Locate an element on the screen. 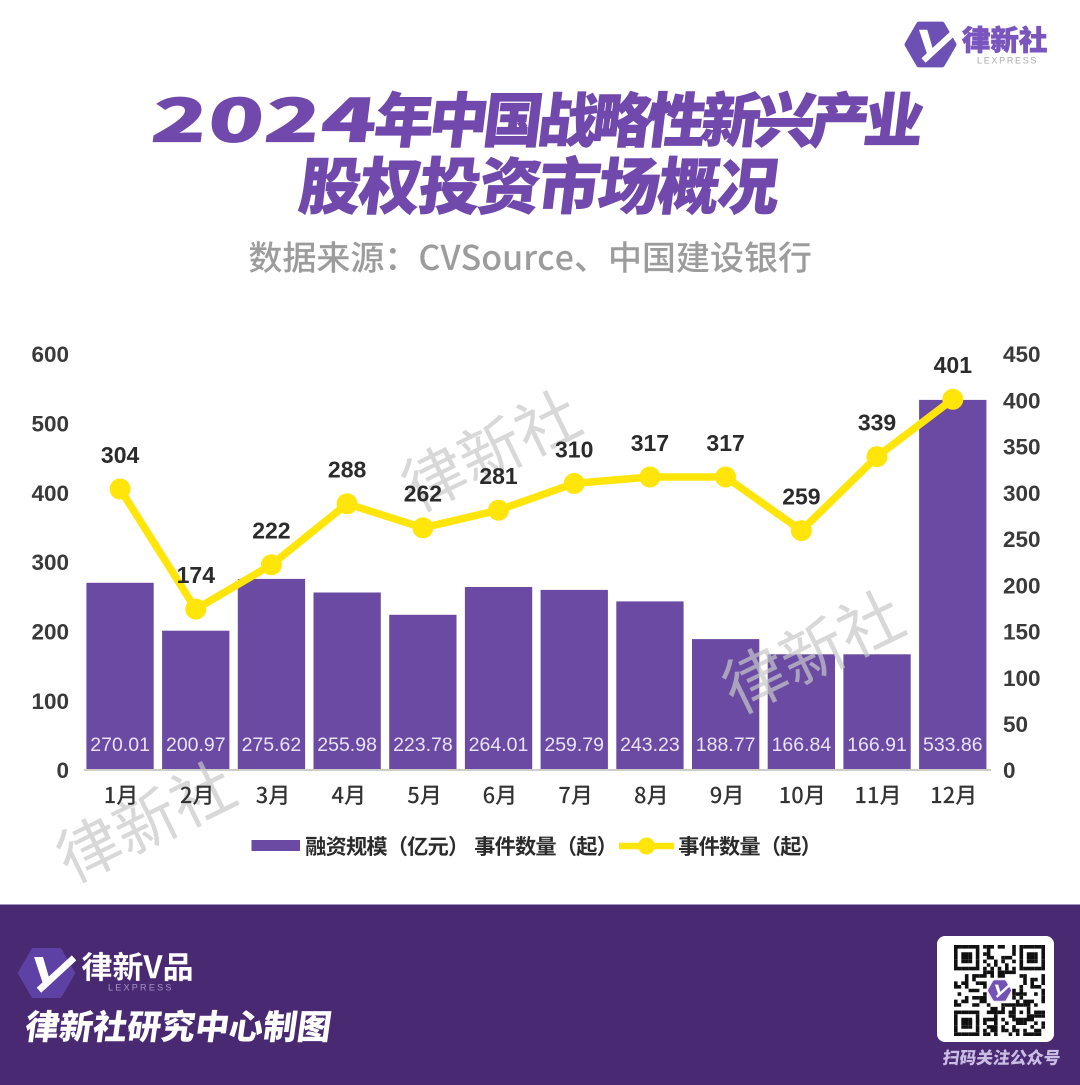  svg-text: 500 is located at coordinates (50, 424).